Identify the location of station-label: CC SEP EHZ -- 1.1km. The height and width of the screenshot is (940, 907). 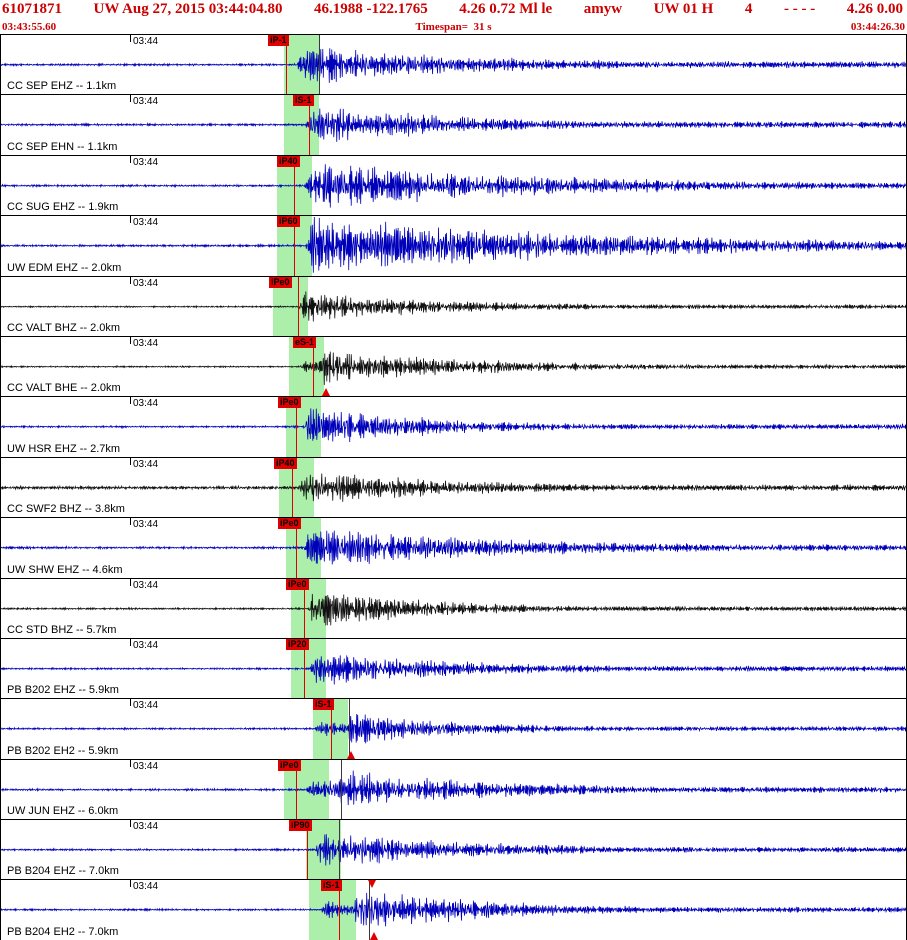
(62, 86).